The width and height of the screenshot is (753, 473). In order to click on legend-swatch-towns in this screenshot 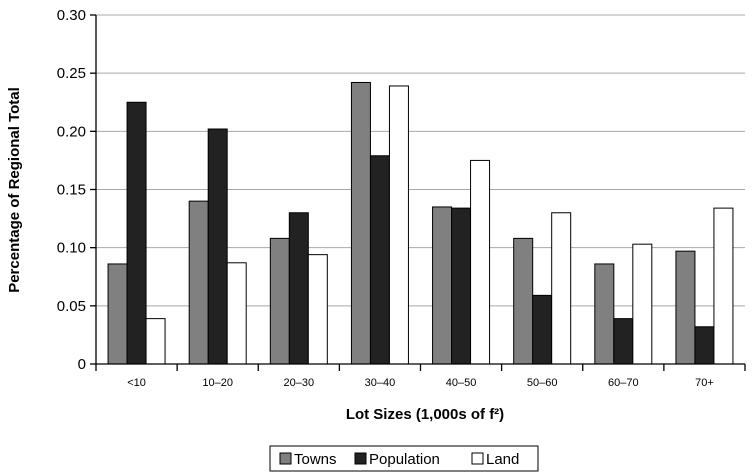, I will do `click(285, 458)`.